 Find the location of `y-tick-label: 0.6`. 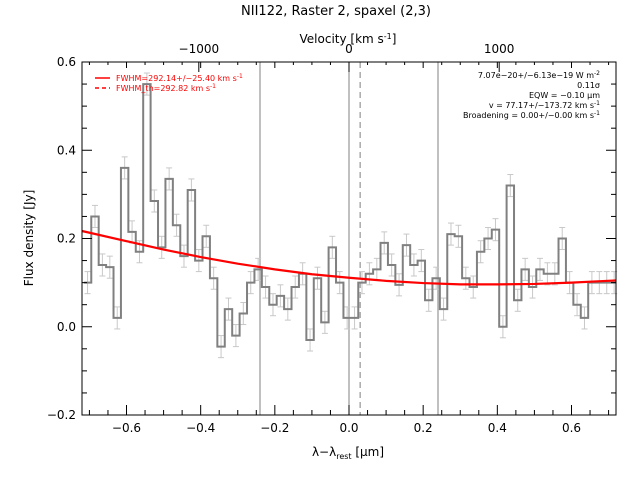

y-tick-label: 0.6 is located at coordinates (66, 62).